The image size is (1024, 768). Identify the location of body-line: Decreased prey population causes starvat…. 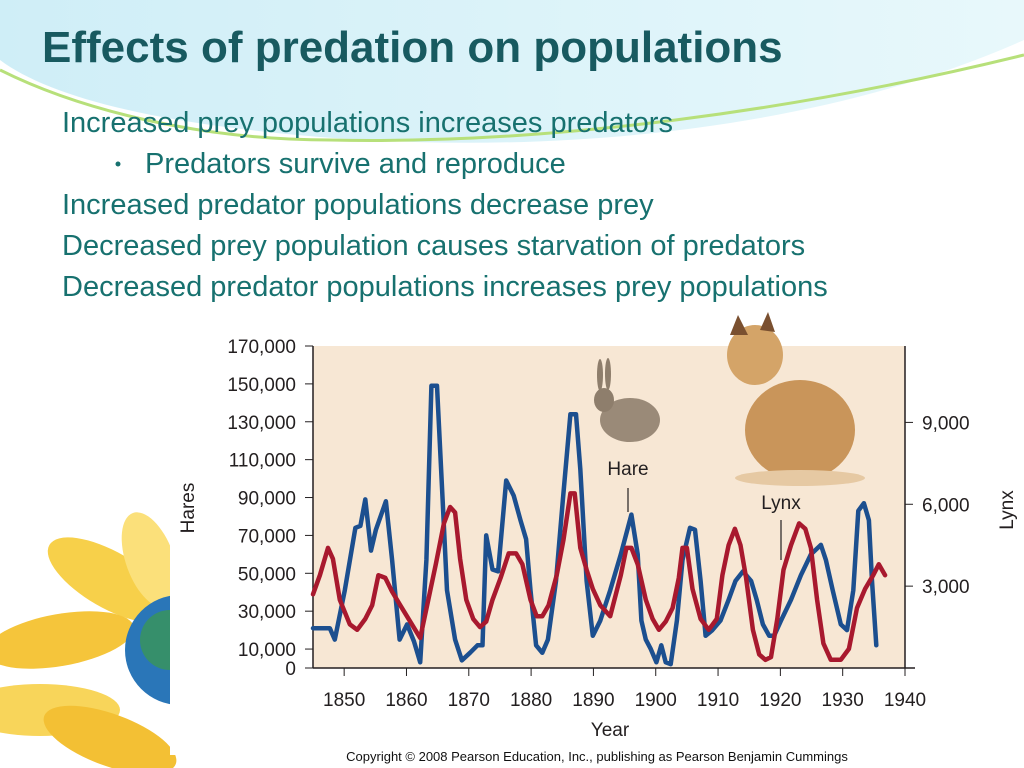
(433, 246).